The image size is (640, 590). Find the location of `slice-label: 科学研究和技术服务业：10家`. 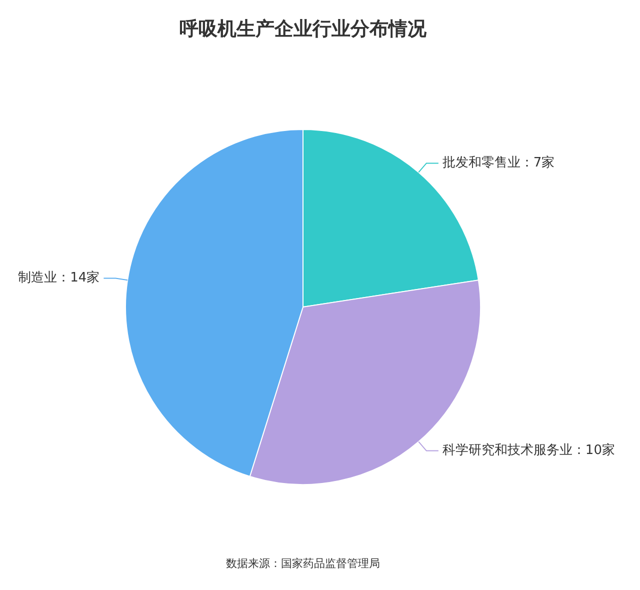

slice-label: 科学研究和技术服务业：10家 is located at coordinates (528, 450).